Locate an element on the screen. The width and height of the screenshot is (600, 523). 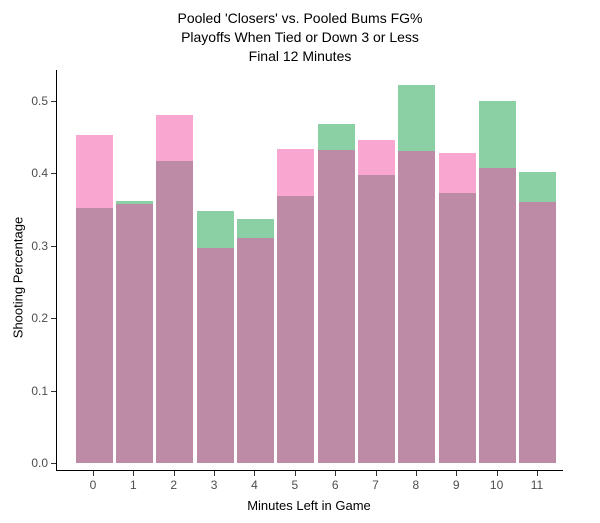
y-axis-tick-0.2 is located at coordinates (53, 318).